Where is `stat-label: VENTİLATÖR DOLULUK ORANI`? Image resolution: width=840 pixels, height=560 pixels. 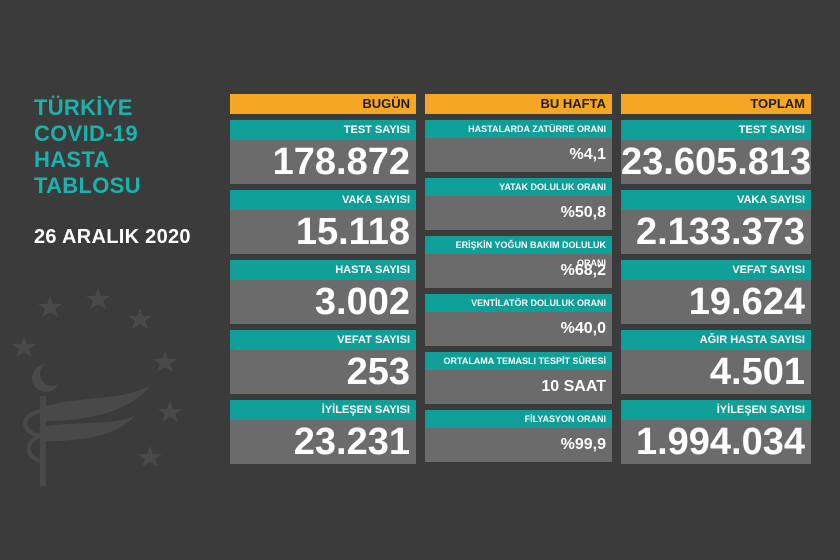
stat-label: VENTİLATÖR DOLULUK ORANI is located at coordinates (518, 303).